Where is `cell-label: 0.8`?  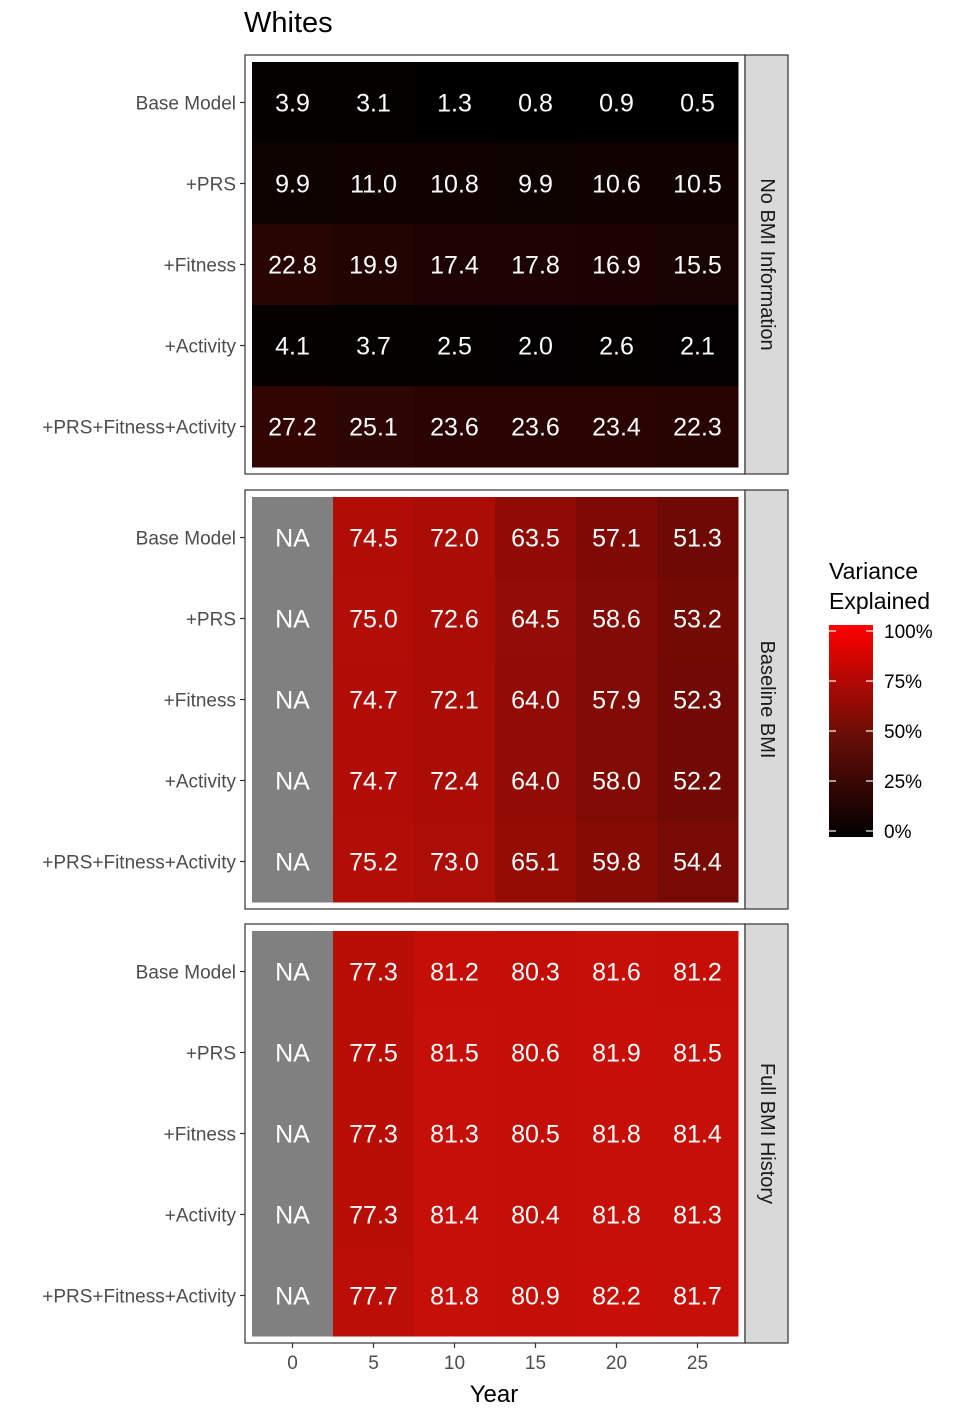
cell-label: 0.8 is located at coordinates (535, 104).